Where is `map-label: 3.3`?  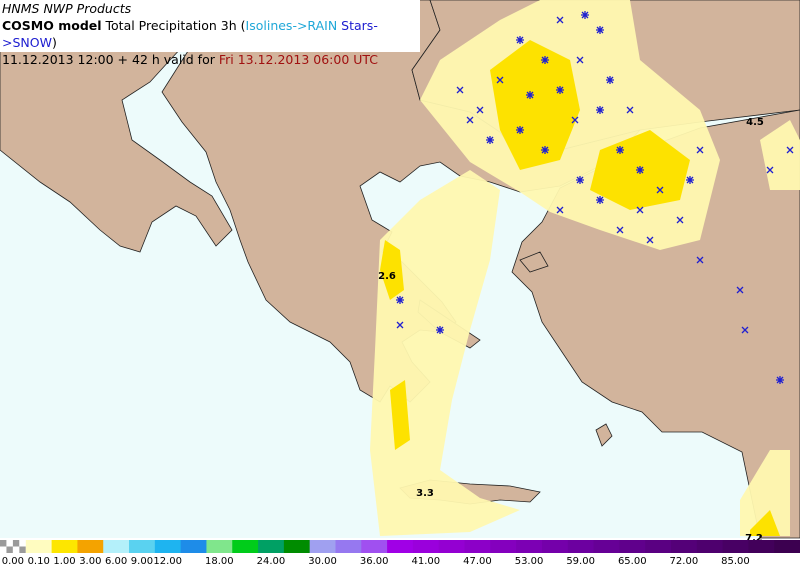 map-label: 3.3 is located at coordinates (425, 493).